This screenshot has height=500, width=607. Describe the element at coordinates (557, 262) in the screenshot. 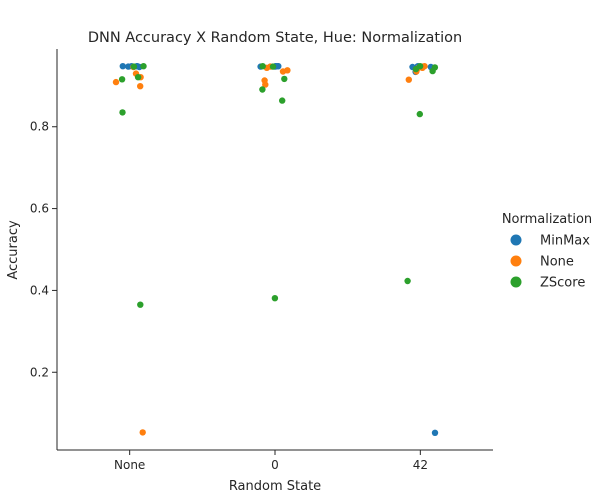

I see `legend-label-none: None` at that location.